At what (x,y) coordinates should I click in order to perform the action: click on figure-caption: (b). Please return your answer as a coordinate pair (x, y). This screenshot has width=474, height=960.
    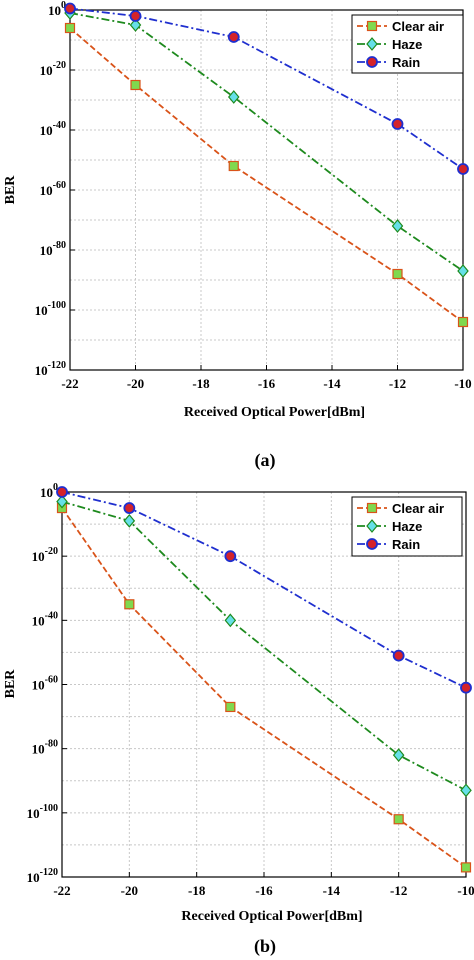
    Looking at the image, I should click on (265, 946).